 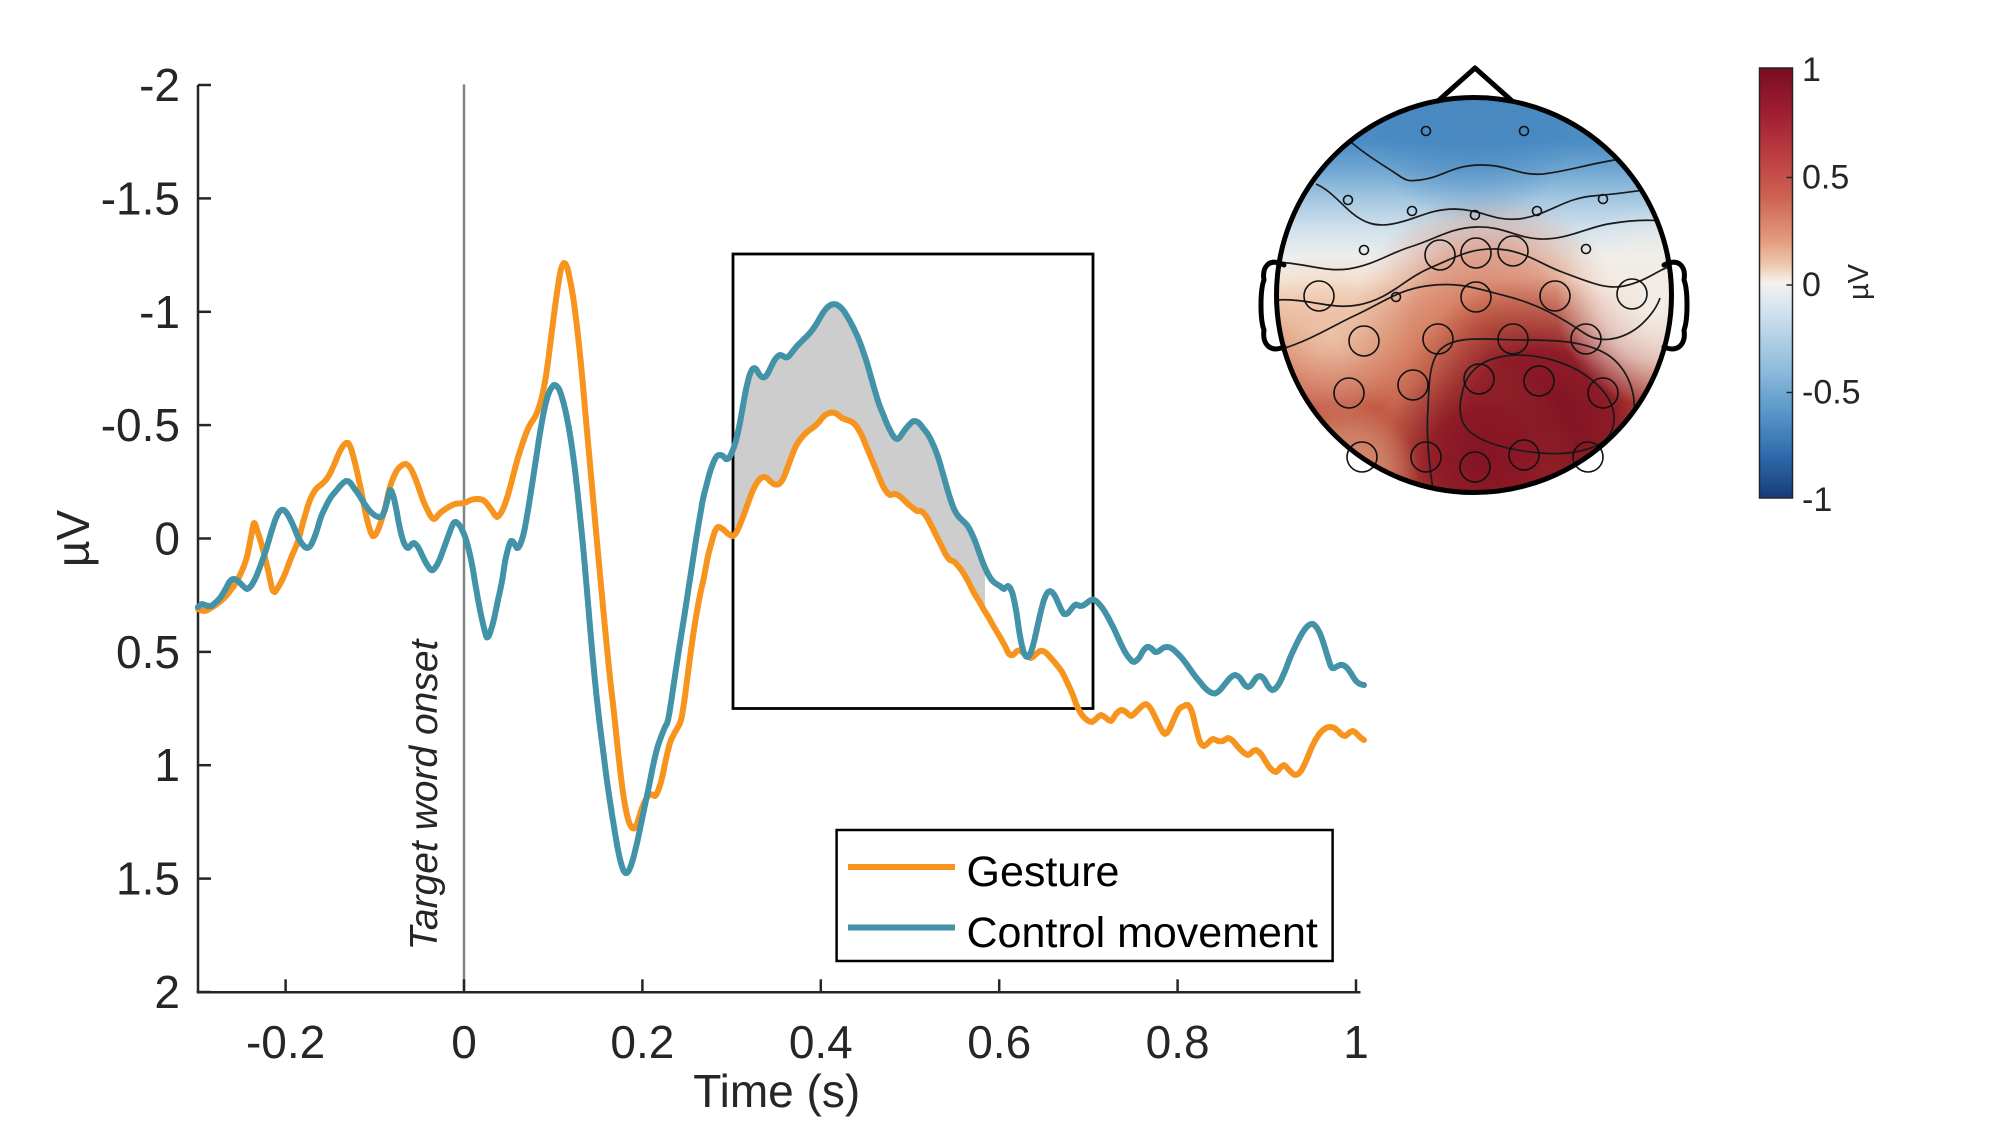 I want to click on svg-text: Time (s), so click(x=776, y=1091).